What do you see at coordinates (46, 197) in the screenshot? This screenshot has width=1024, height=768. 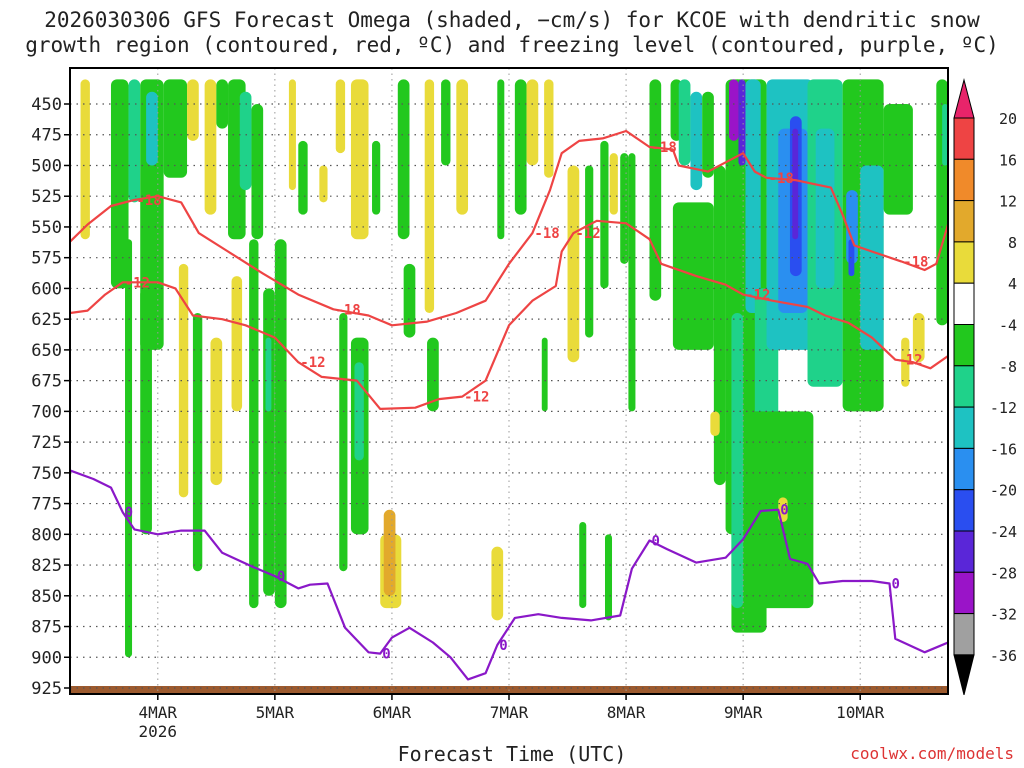 I see `y-tick-label: 525` at bounding box center [46, 197].